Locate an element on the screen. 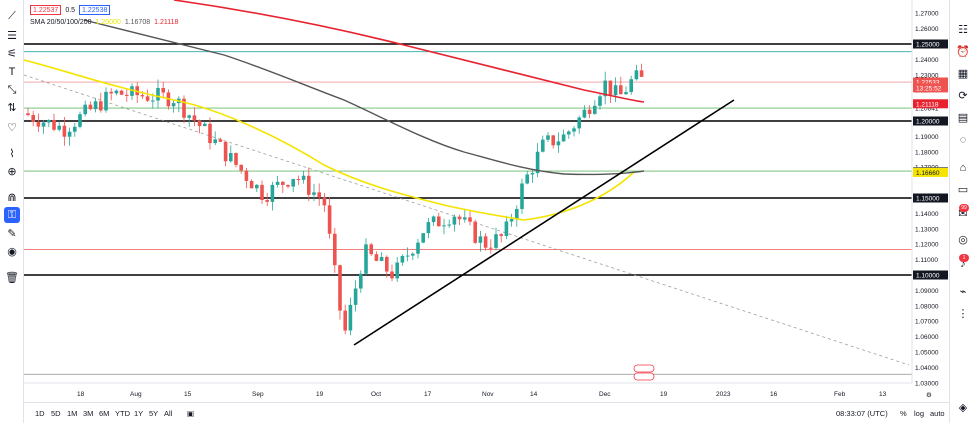  price-badge-label: 13:25:52 is located at coordinates (929, 88).